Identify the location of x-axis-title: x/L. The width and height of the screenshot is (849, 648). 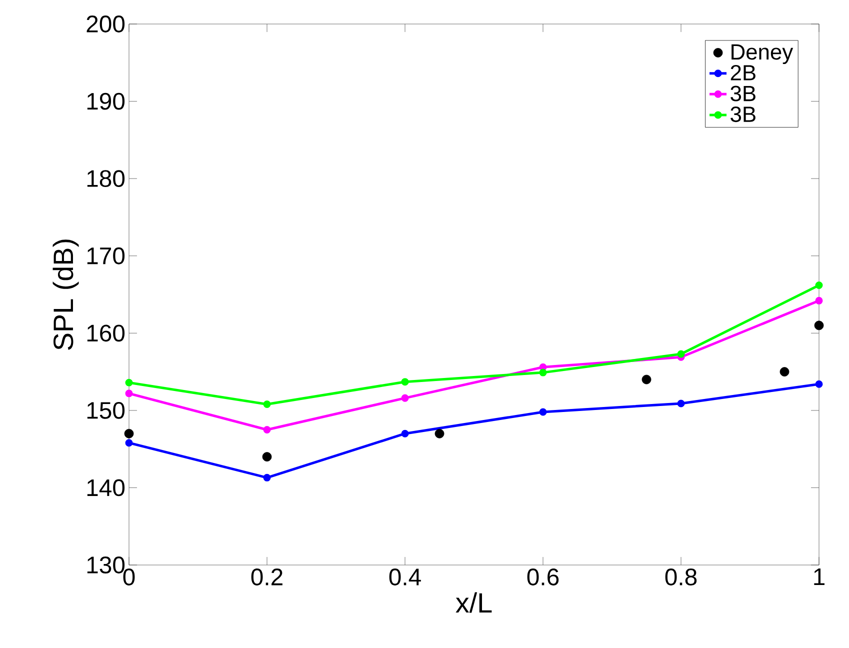
(474, 602).